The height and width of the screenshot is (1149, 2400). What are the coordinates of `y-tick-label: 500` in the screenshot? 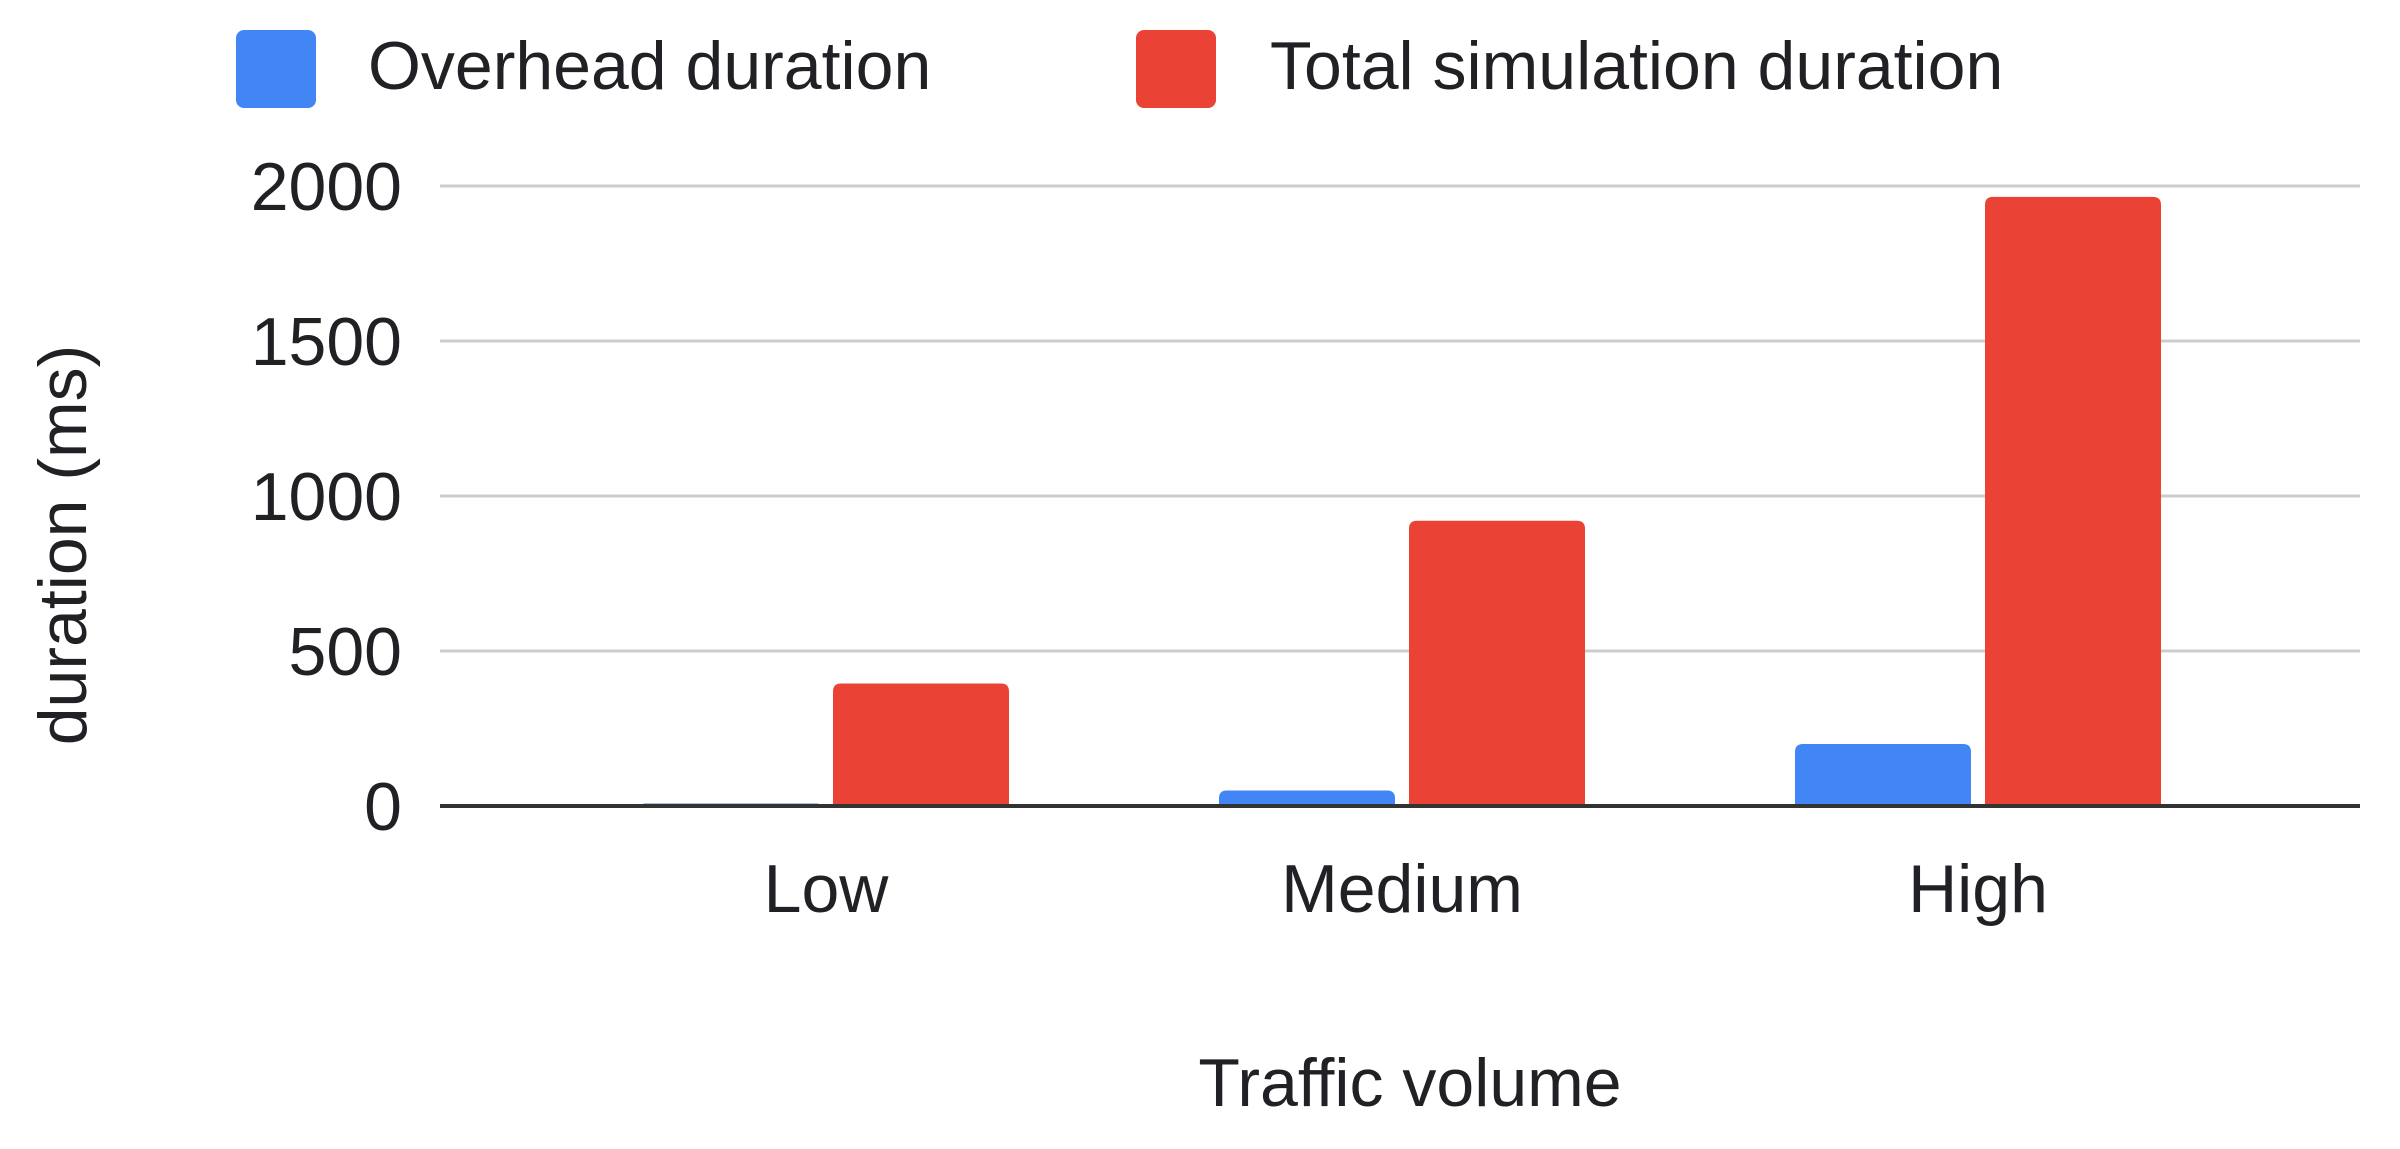 It's located at (345, 652).